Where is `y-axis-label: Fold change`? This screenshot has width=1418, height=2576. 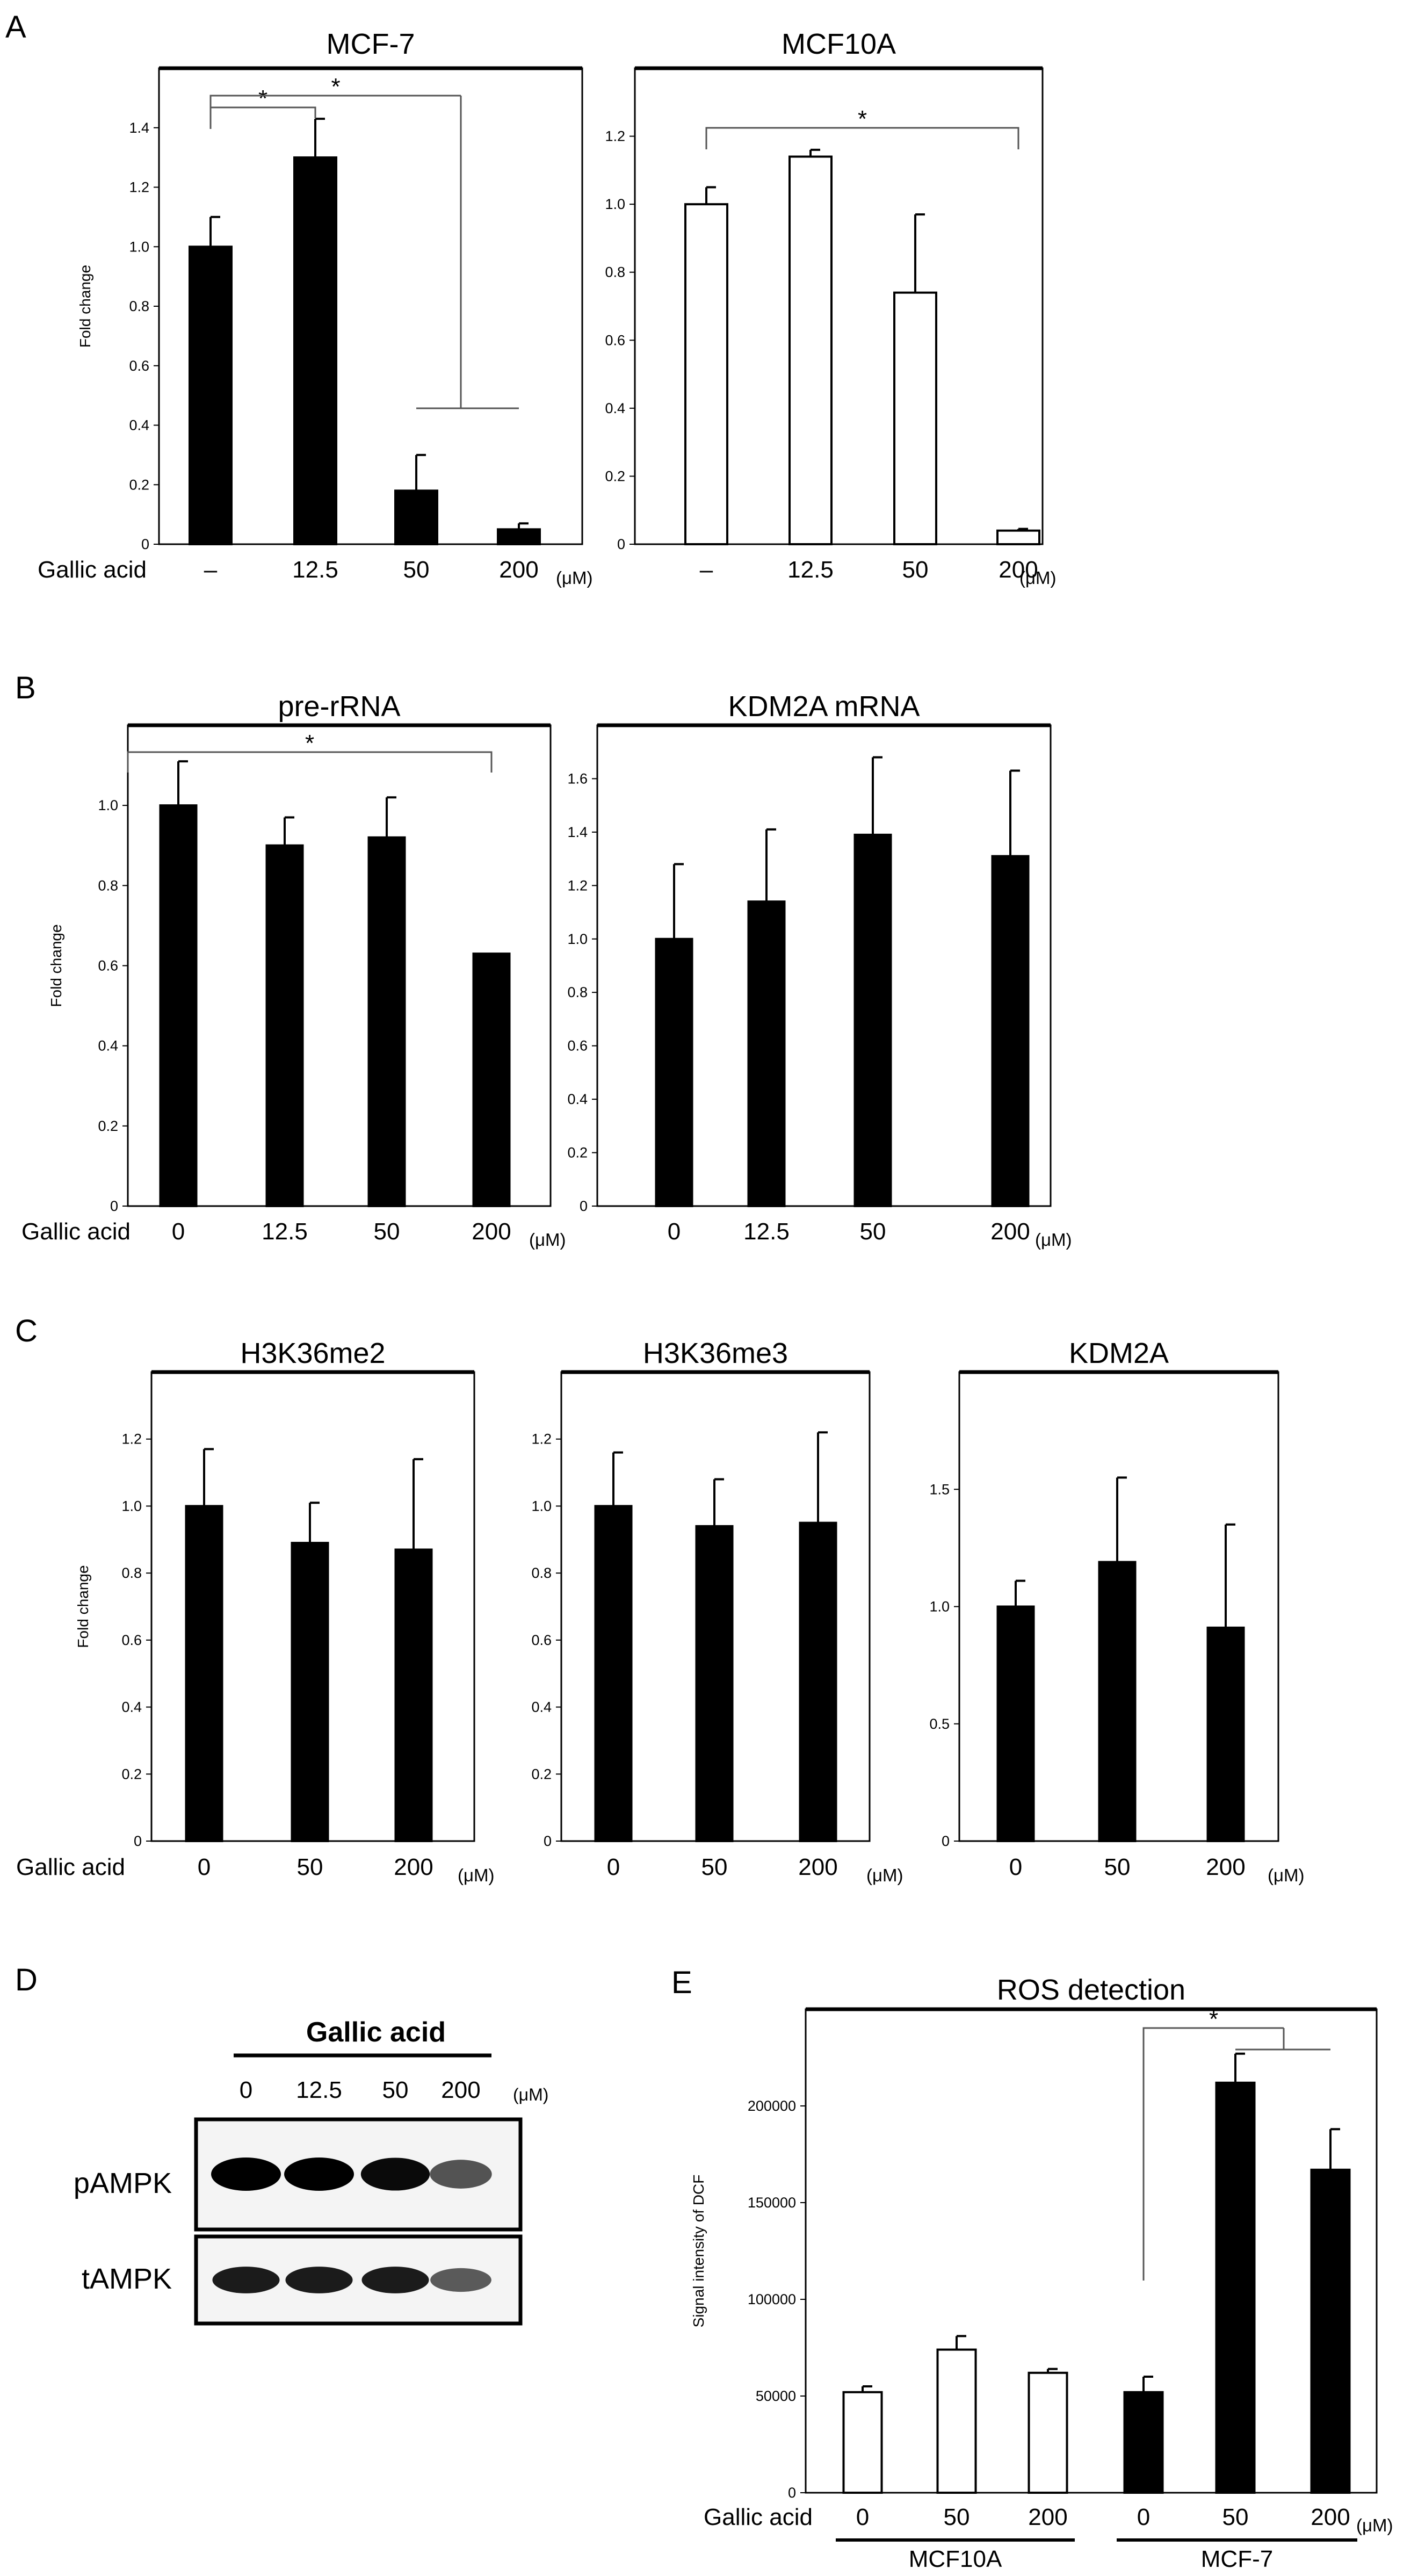
y-axis-label: Fold change is located at coordinates (83, 1607).